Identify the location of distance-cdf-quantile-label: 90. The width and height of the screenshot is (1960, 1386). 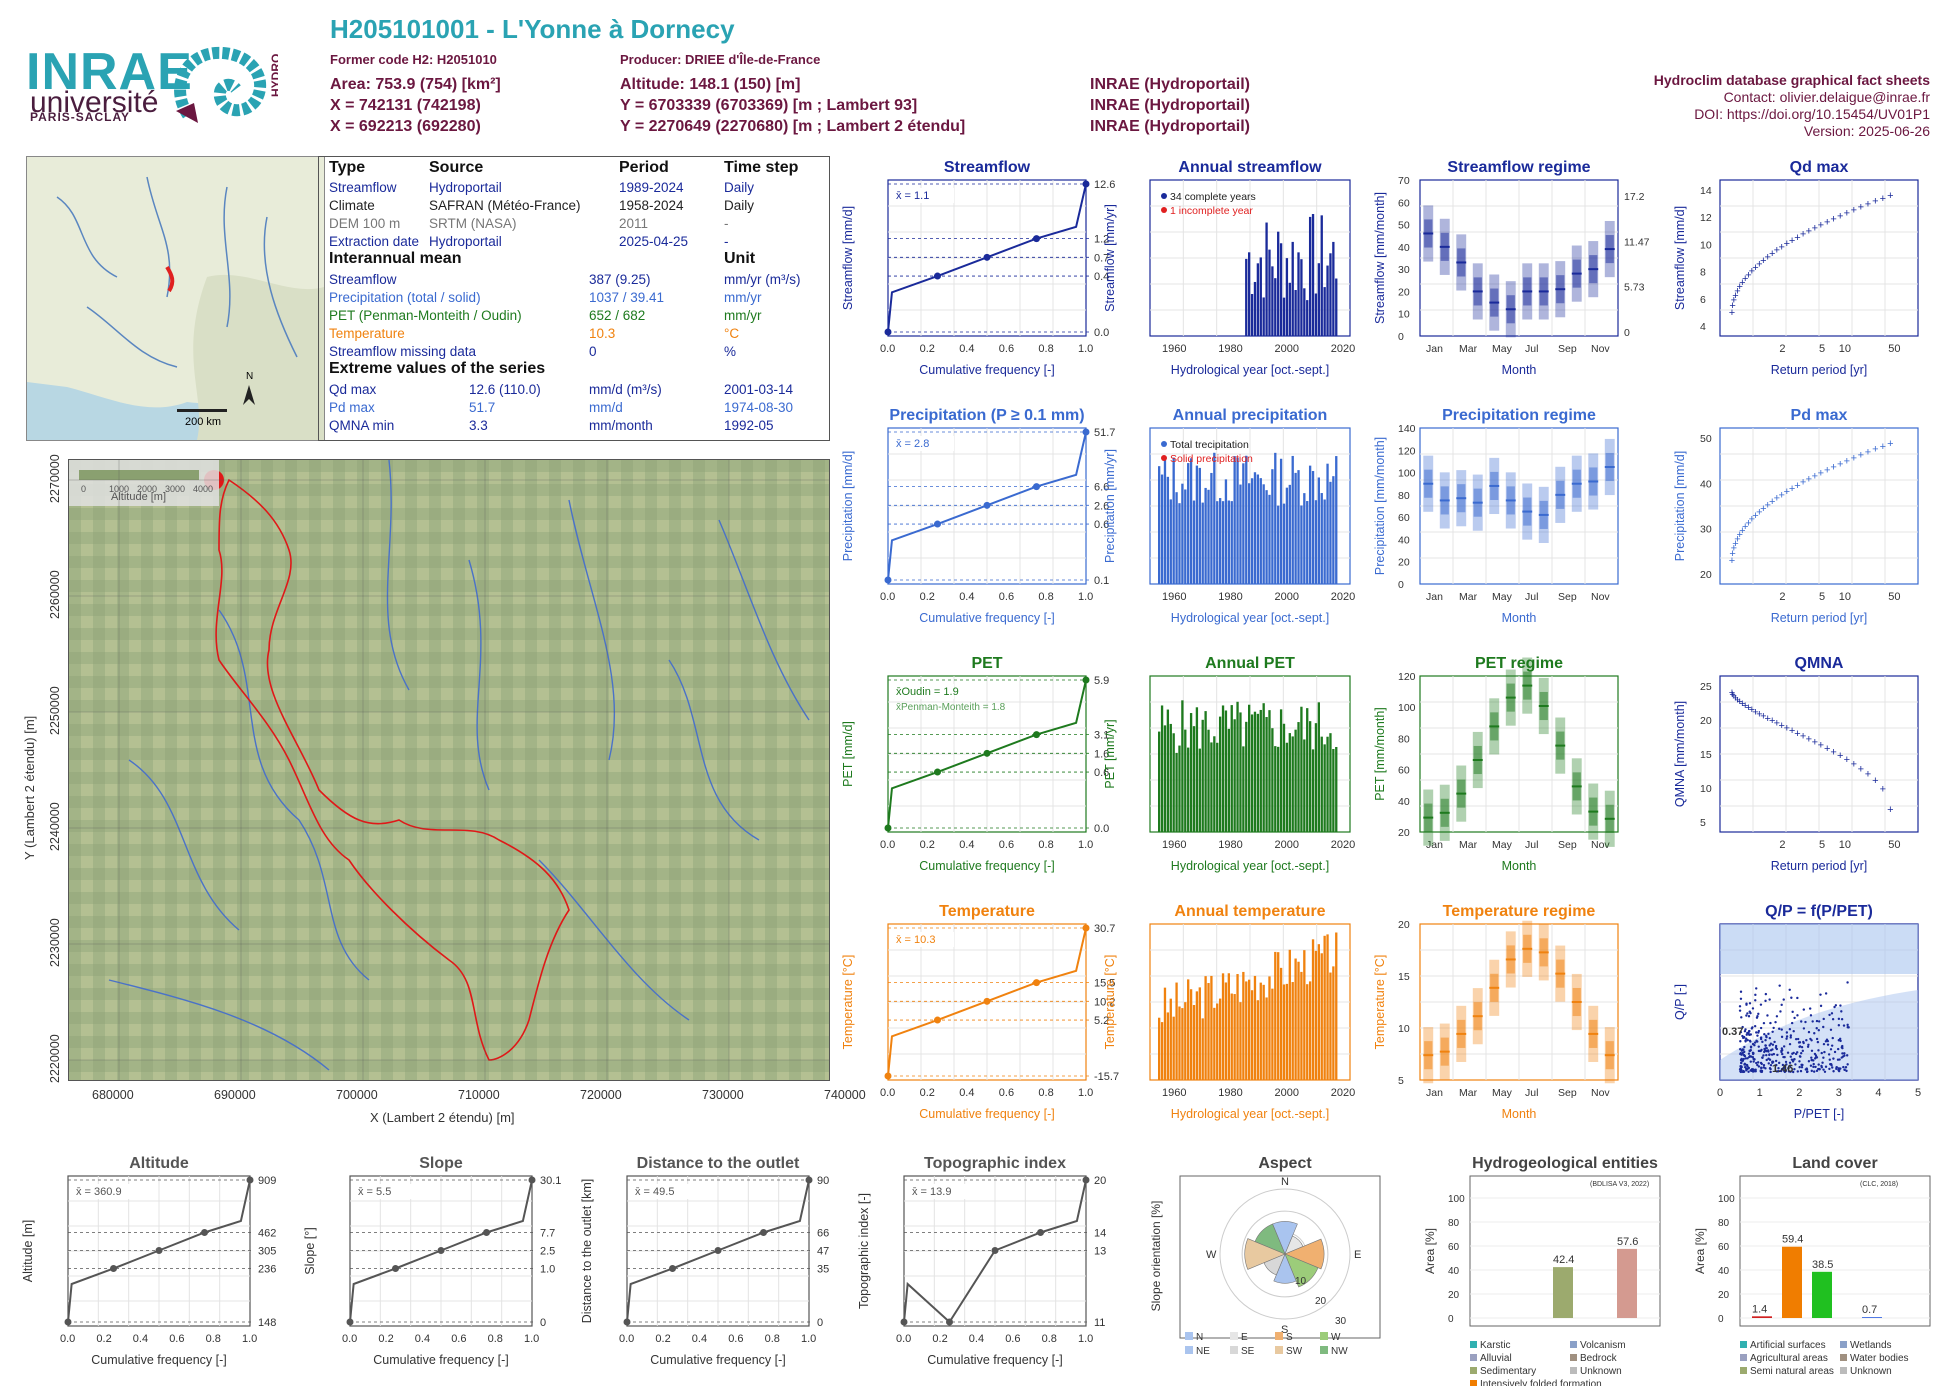
(823, 1181).